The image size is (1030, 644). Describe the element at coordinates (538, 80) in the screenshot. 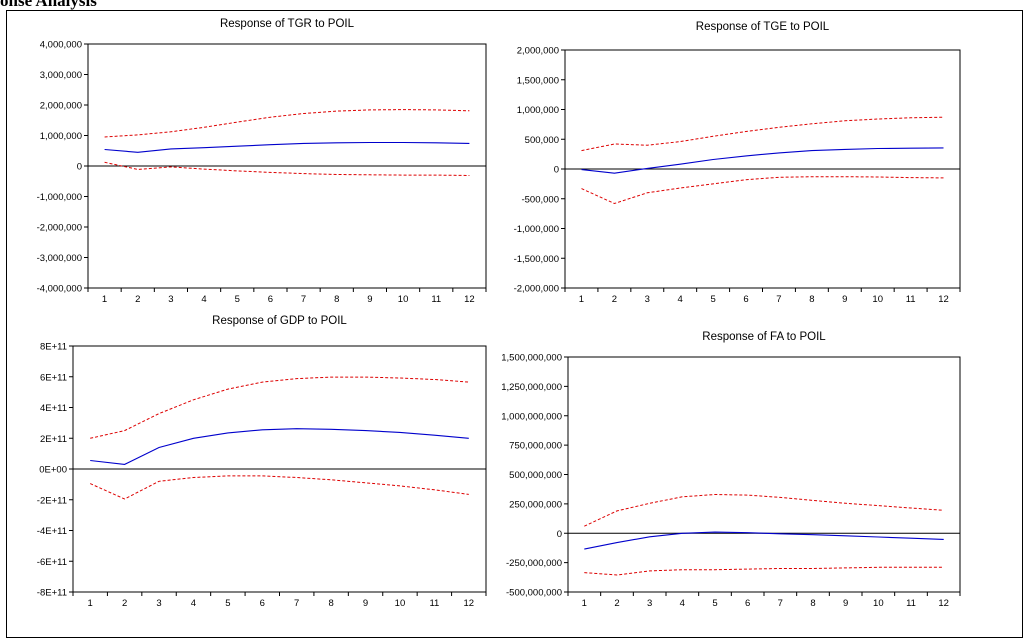

I see `y-tick-label: 1,500,000` at that location.